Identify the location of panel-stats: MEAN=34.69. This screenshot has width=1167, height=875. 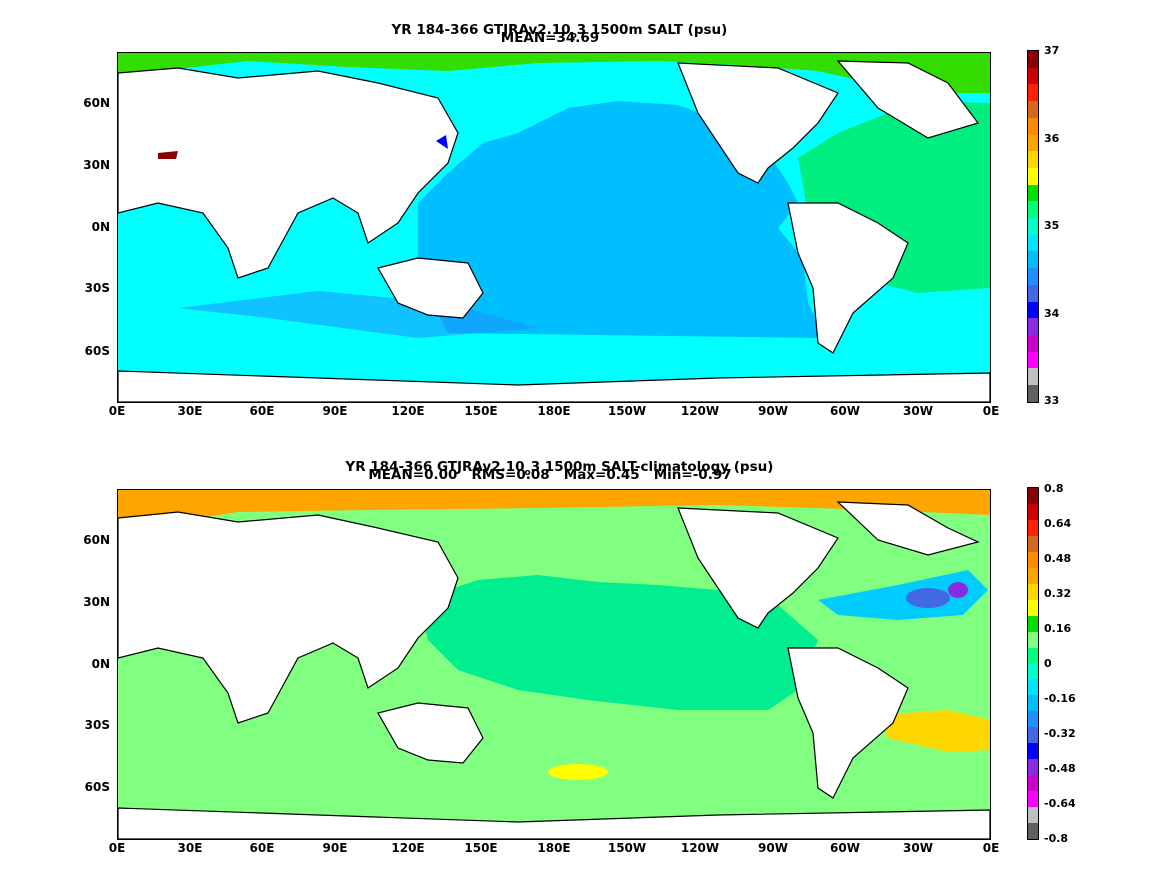
(550, 38).